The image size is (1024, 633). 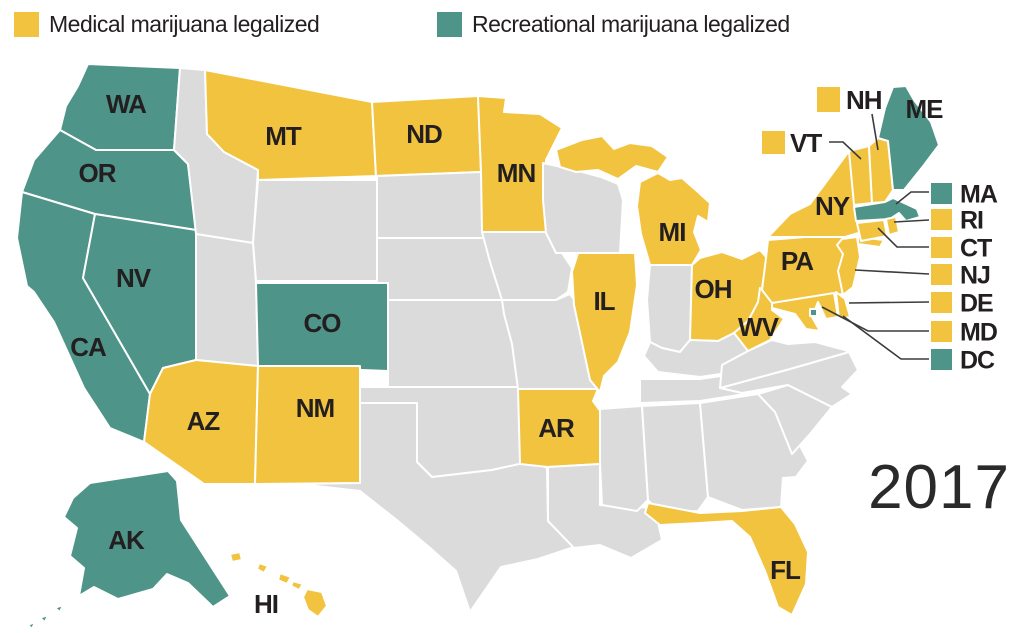 I want to click on state-label-or: OR, so click(x=98, y=173).